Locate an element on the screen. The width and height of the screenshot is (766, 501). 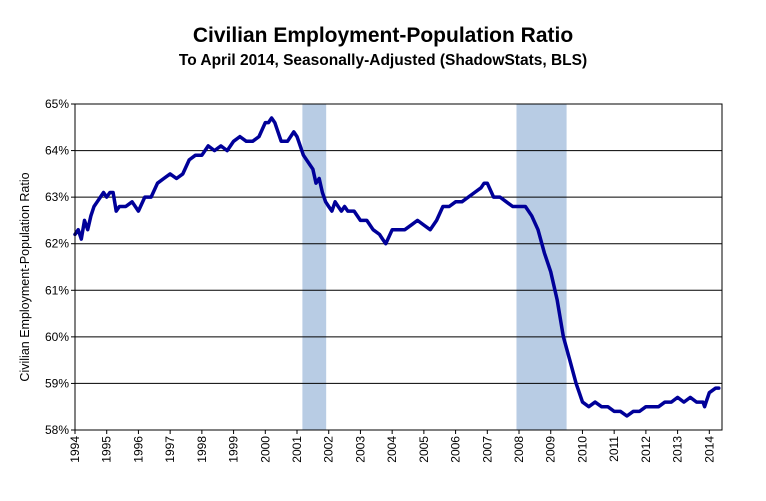
y-tick-label: 61% is located at coordinates (57, 290).